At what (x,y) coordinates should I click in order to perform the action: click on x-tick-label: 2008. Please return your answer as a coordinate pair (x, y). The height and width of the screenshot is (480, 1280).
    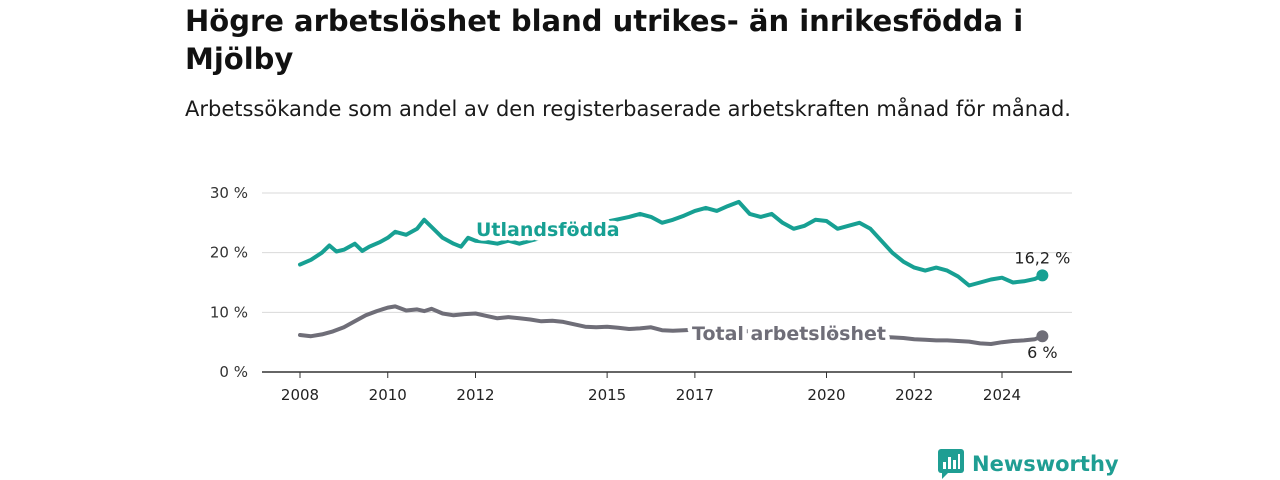
    Looking at the image, I should click on (300, 395).